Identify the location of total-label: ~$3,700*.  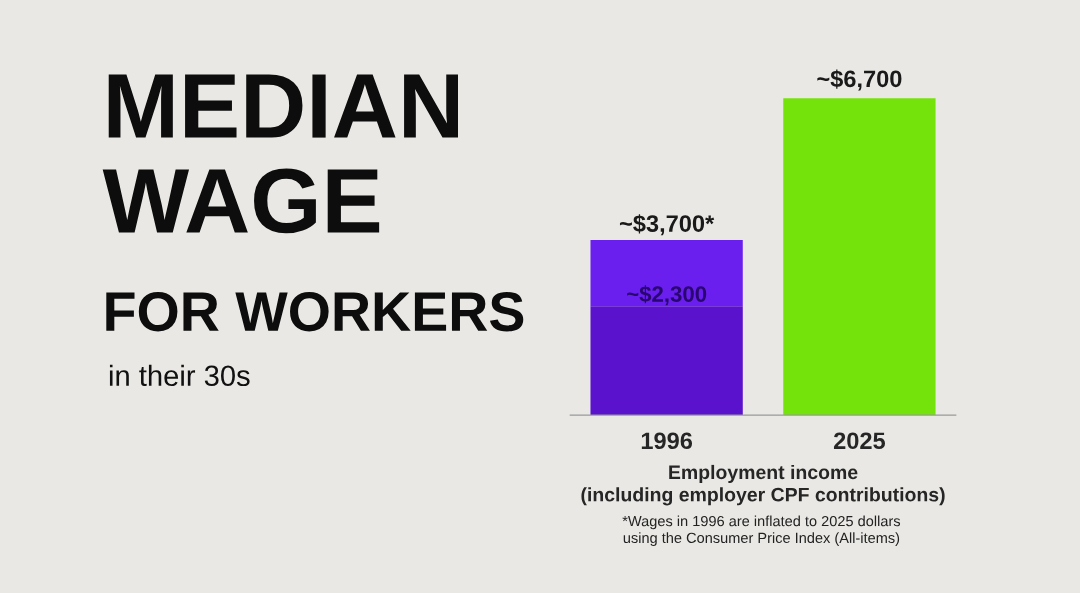
(667, 225).